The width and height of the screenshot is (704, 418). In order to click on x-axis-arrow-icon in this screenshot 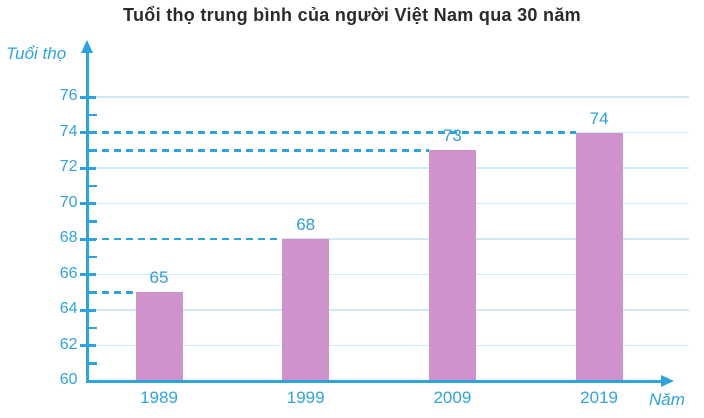, I will do `click(667, 381)`.